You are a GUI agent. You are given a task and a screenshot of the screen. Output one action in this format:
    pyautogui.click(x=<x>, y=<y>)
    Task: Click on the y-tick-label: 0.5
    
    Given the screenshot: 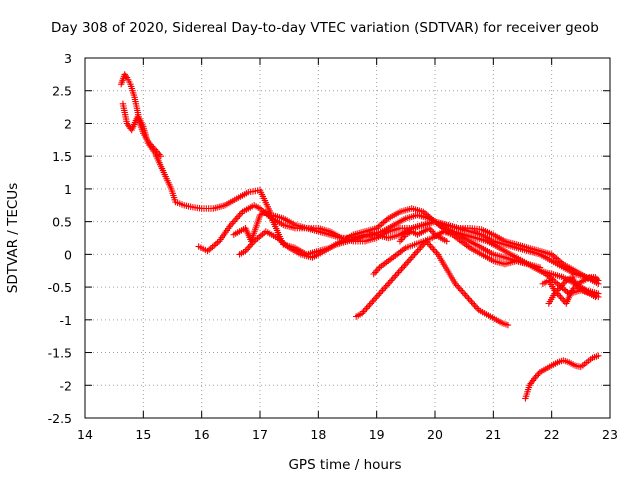 What is the action you would take?
    pyautogui.click(x=62, y=222)
    